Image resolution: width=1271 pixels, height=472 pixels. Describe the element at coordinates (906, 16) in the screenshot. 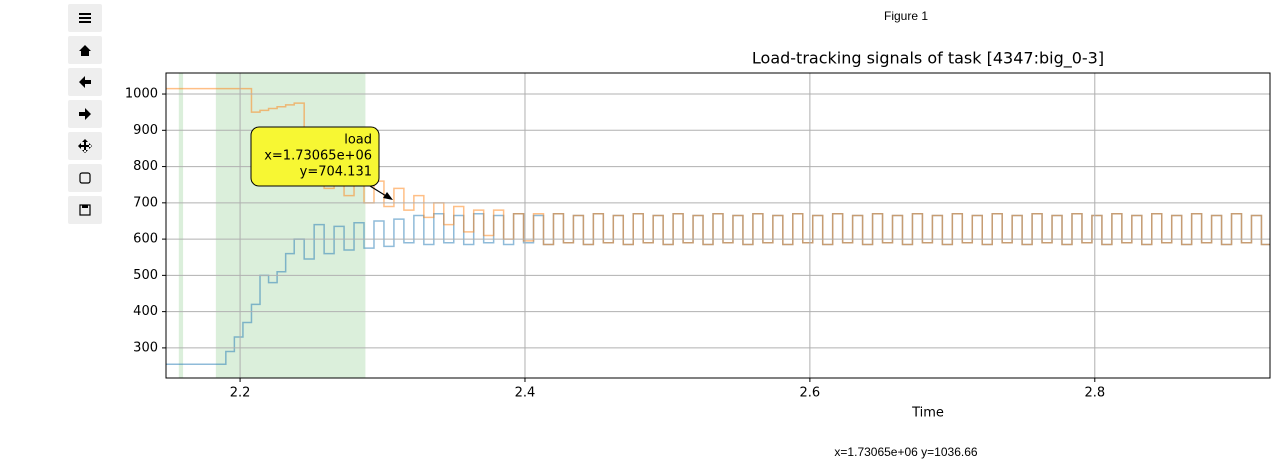

I see `window-title: Figure 1` at that location.